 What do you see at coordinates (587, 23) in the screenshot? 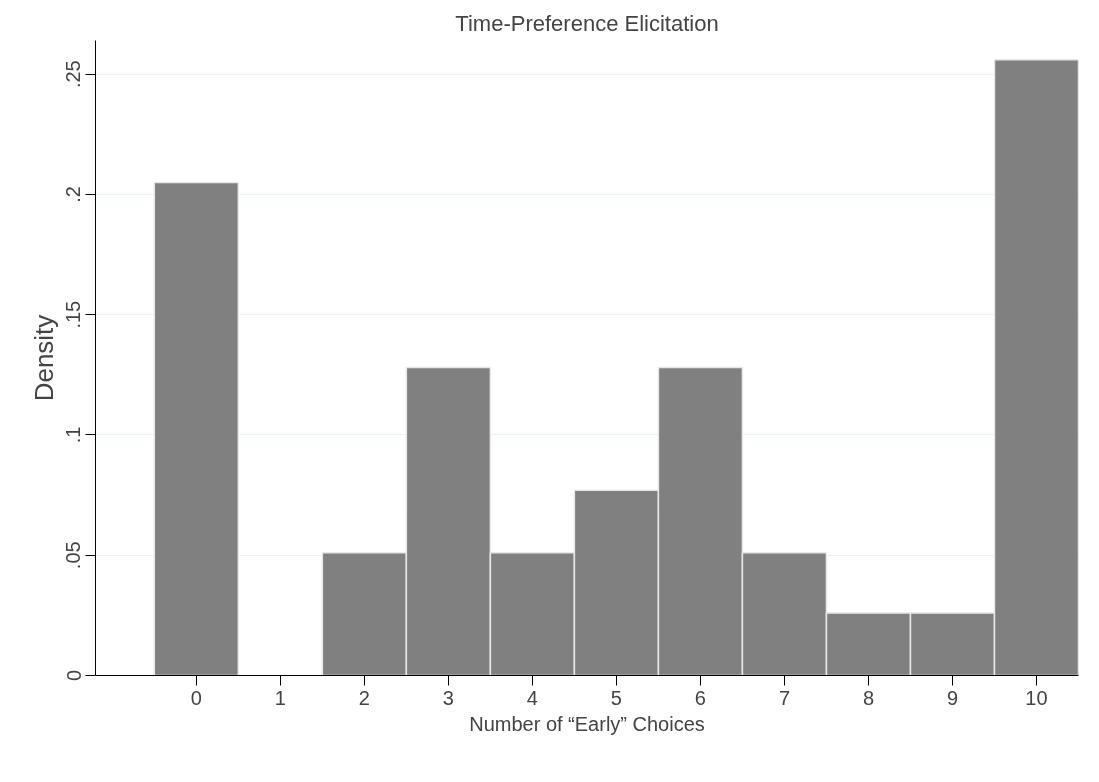
I see `chart-title: Time-Preference Elicitation` at bounding box center [587, 23].